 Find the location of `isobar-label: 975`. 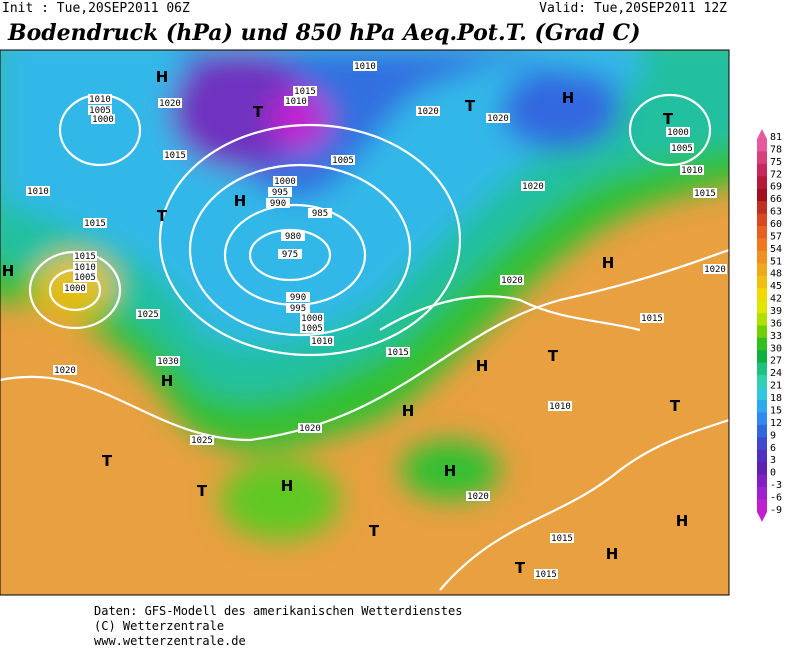

isobar-label: 975 is located at coordinates (290, 255).